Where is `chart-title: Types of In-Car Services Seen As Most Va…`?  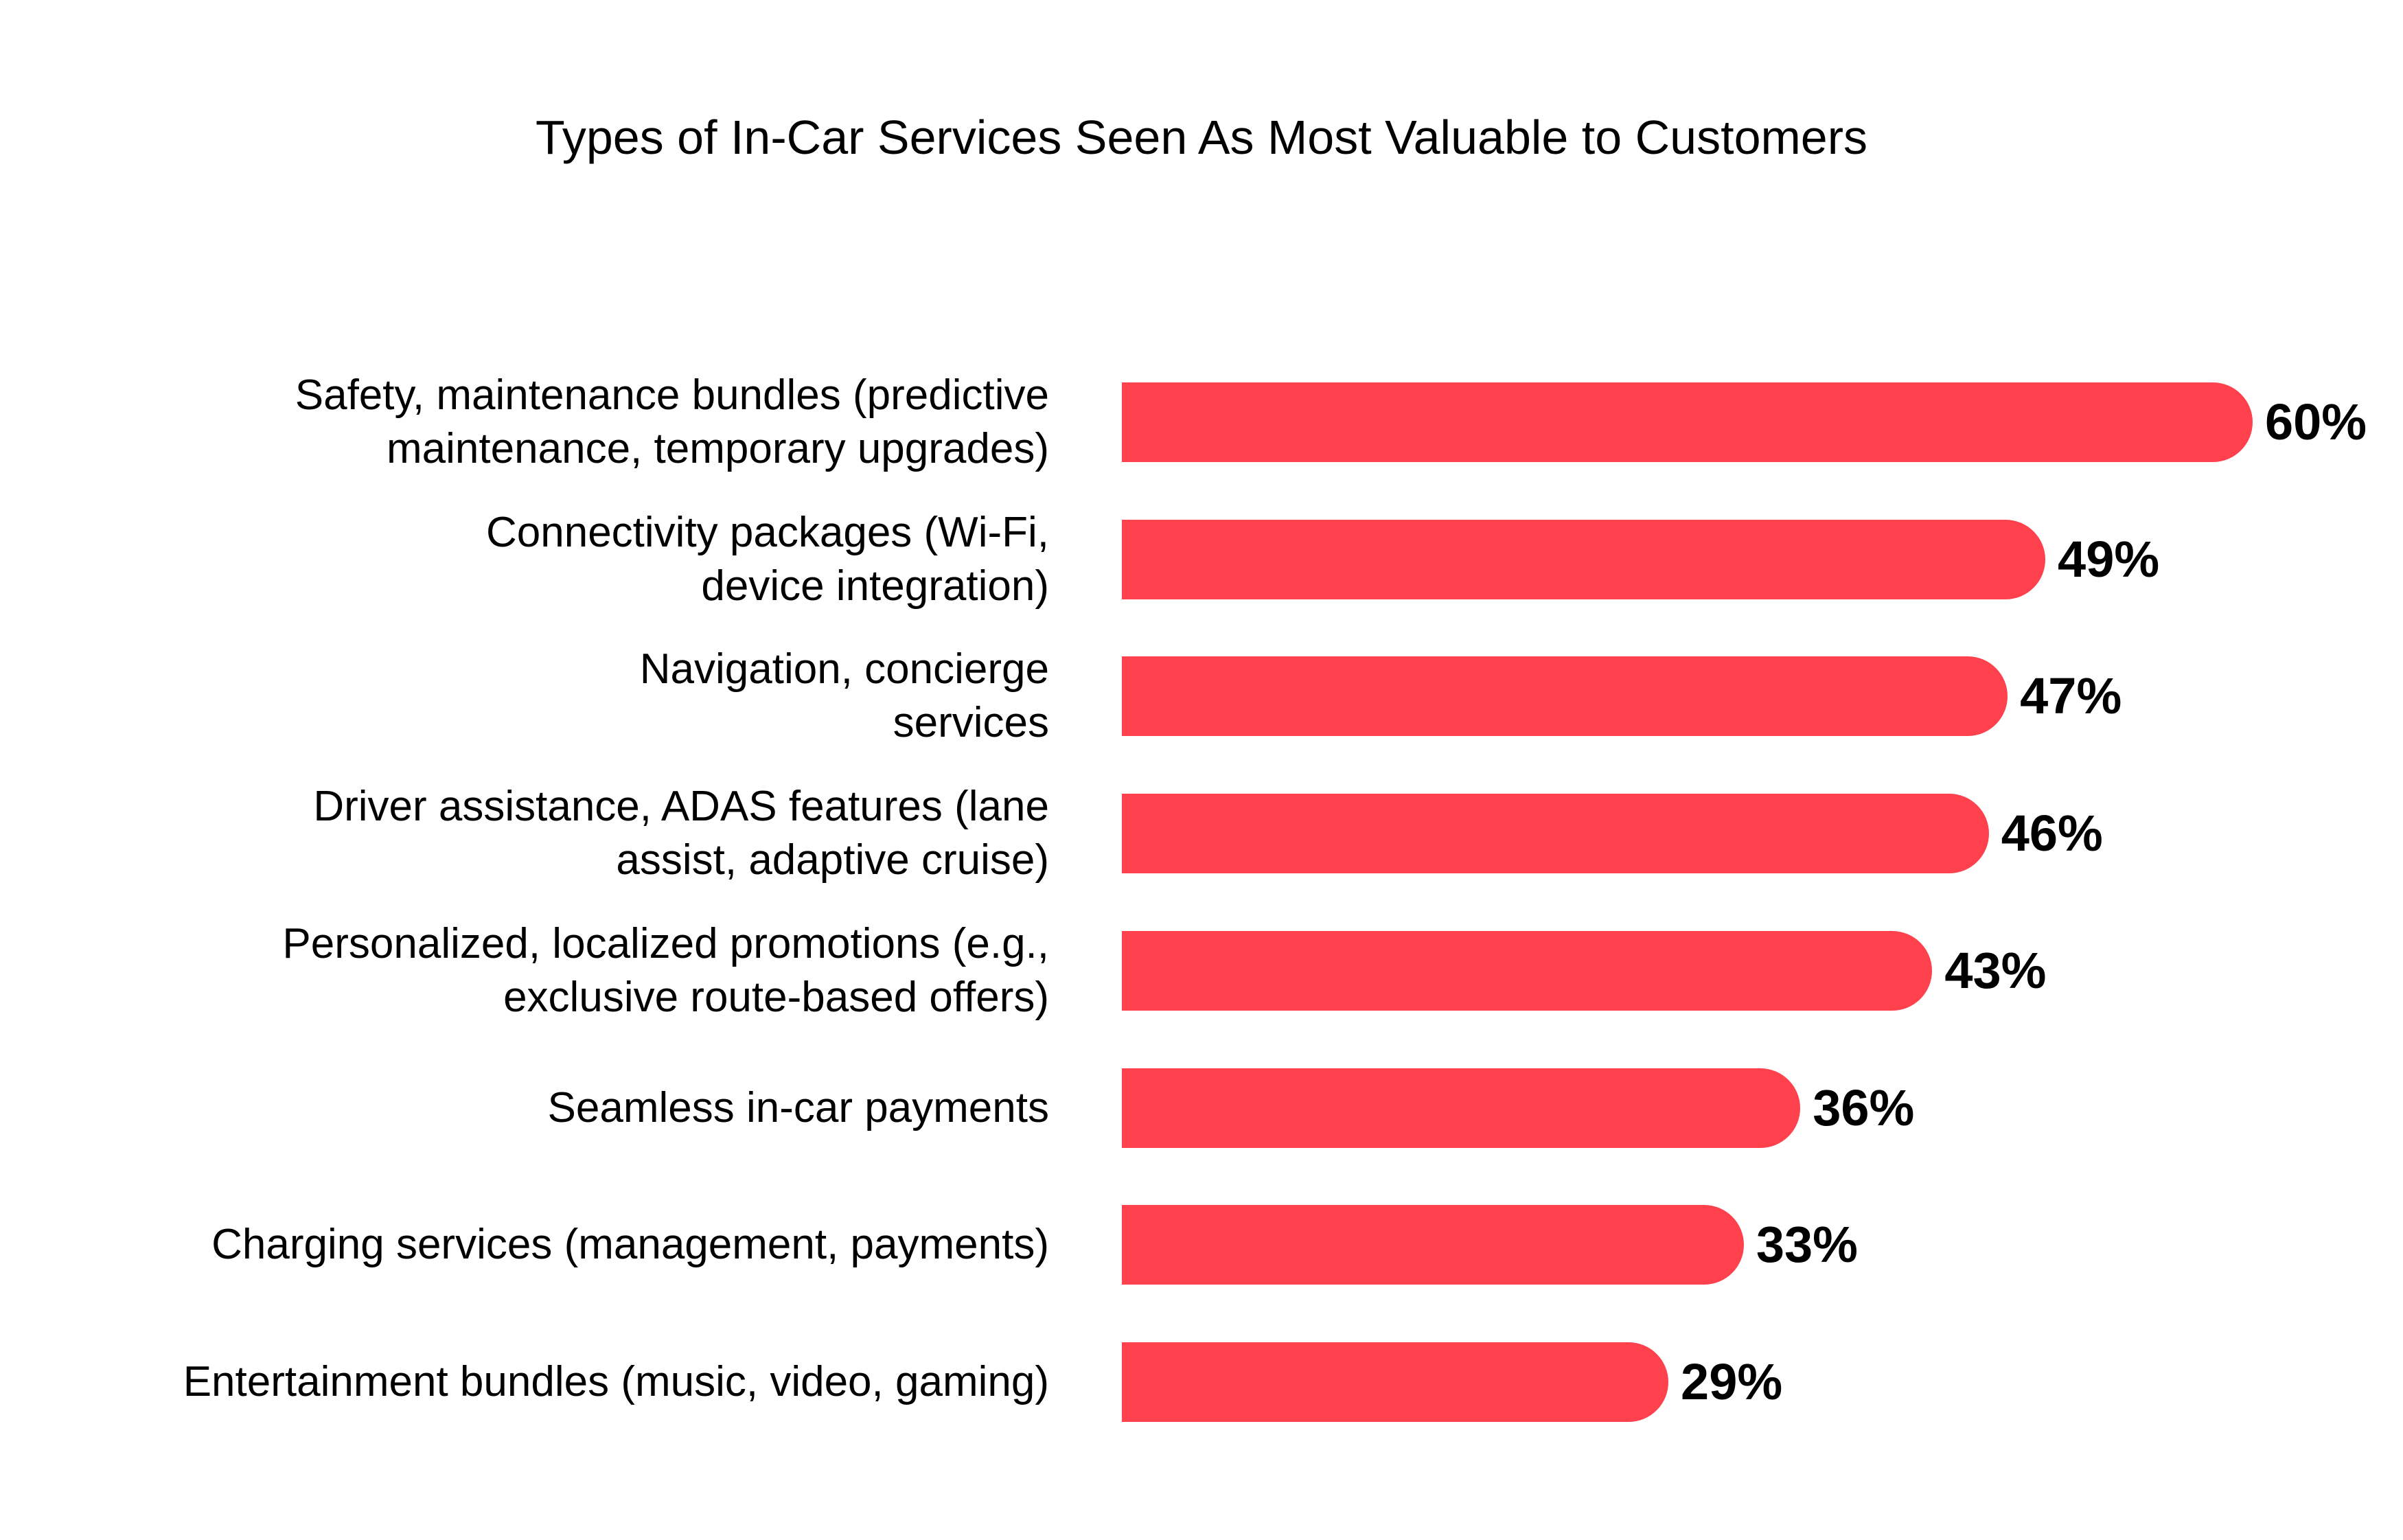 chart-title: Types of In-Car Services Seen As Most Va… is located at coordinates (1201, 137).